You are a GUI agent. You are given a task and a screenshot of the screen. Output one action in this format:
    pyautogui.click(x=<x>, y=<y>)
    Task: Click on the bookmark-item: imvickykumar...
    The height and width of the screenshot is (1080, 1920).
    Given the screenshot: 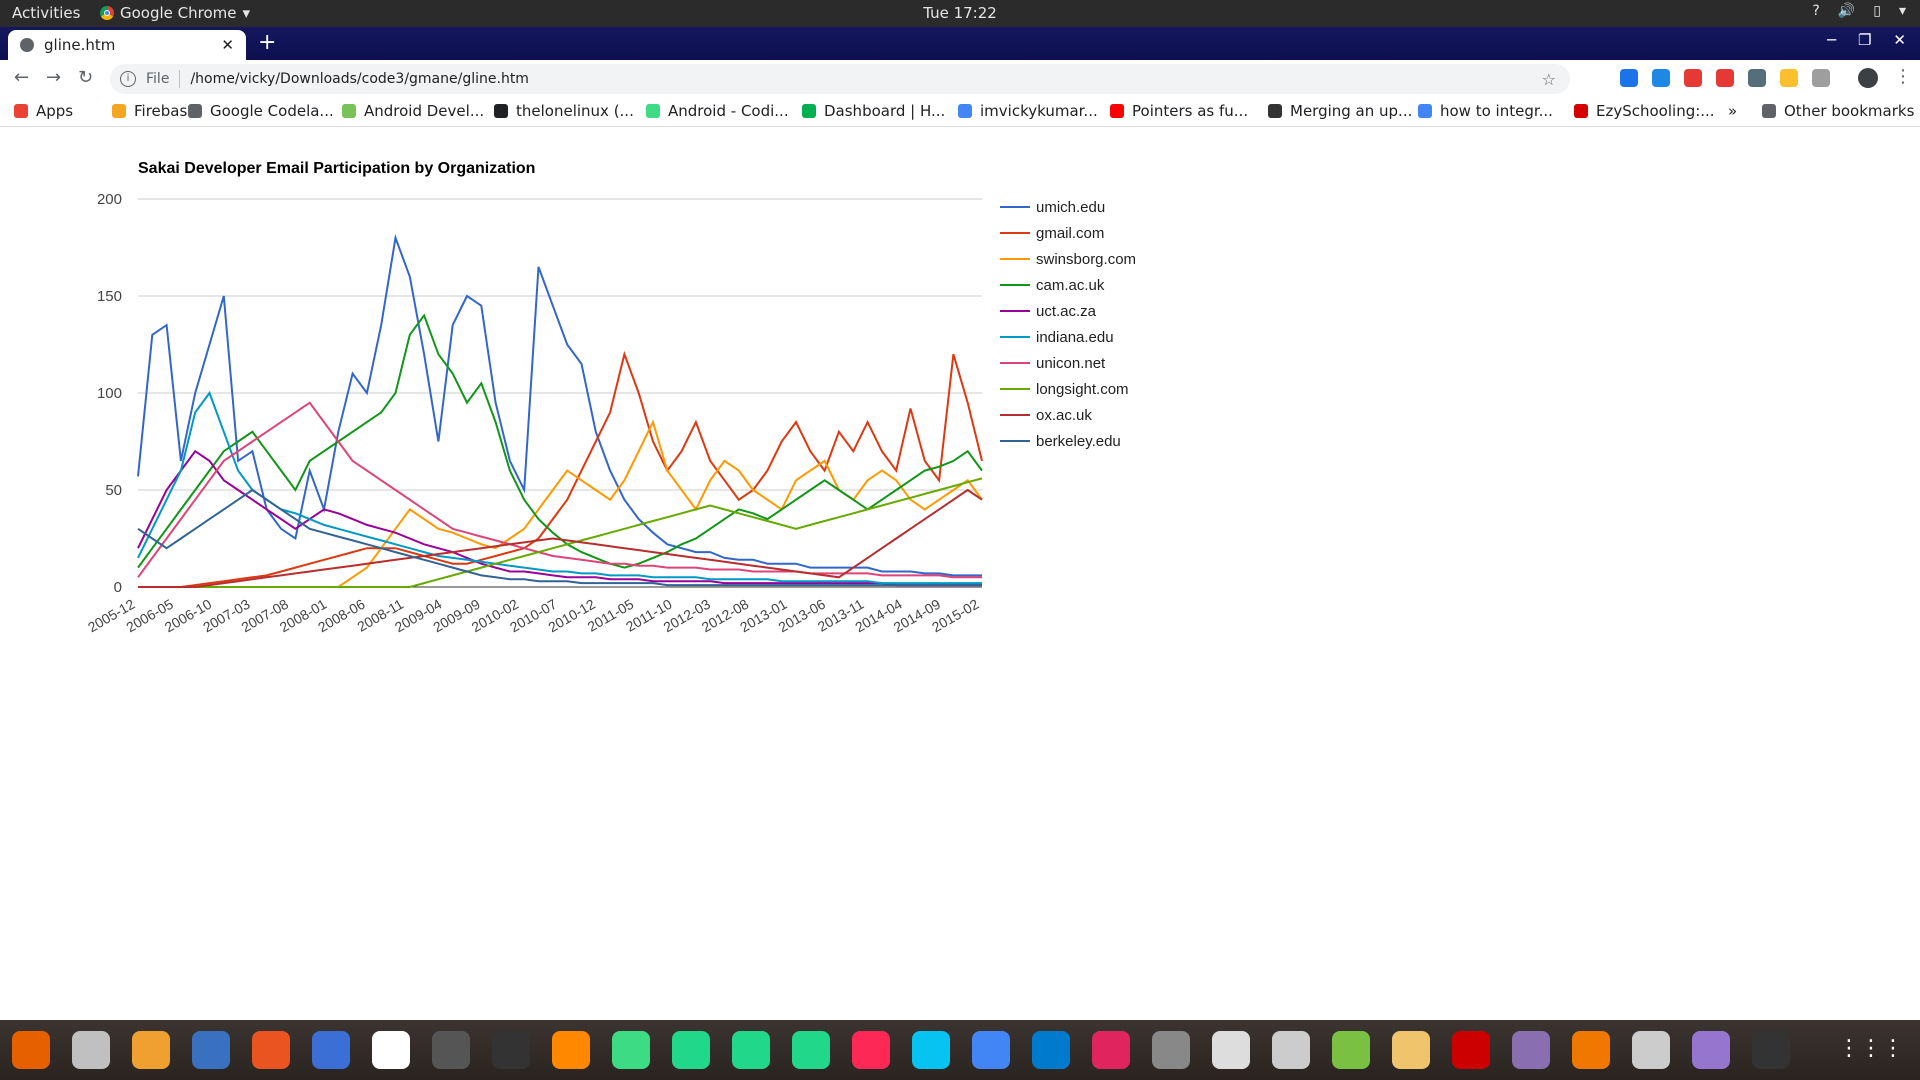 What is the action you would take?
    pyautogui.click(x=1028, y=111)
    